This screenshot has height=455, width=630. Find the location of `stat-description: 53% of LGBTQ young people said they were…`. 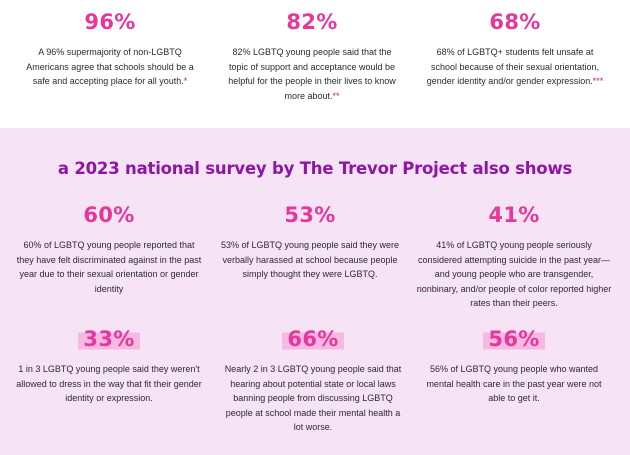

stat-description: 53% of LGBTQ young people said they were… is located at coordinates (310, 259).